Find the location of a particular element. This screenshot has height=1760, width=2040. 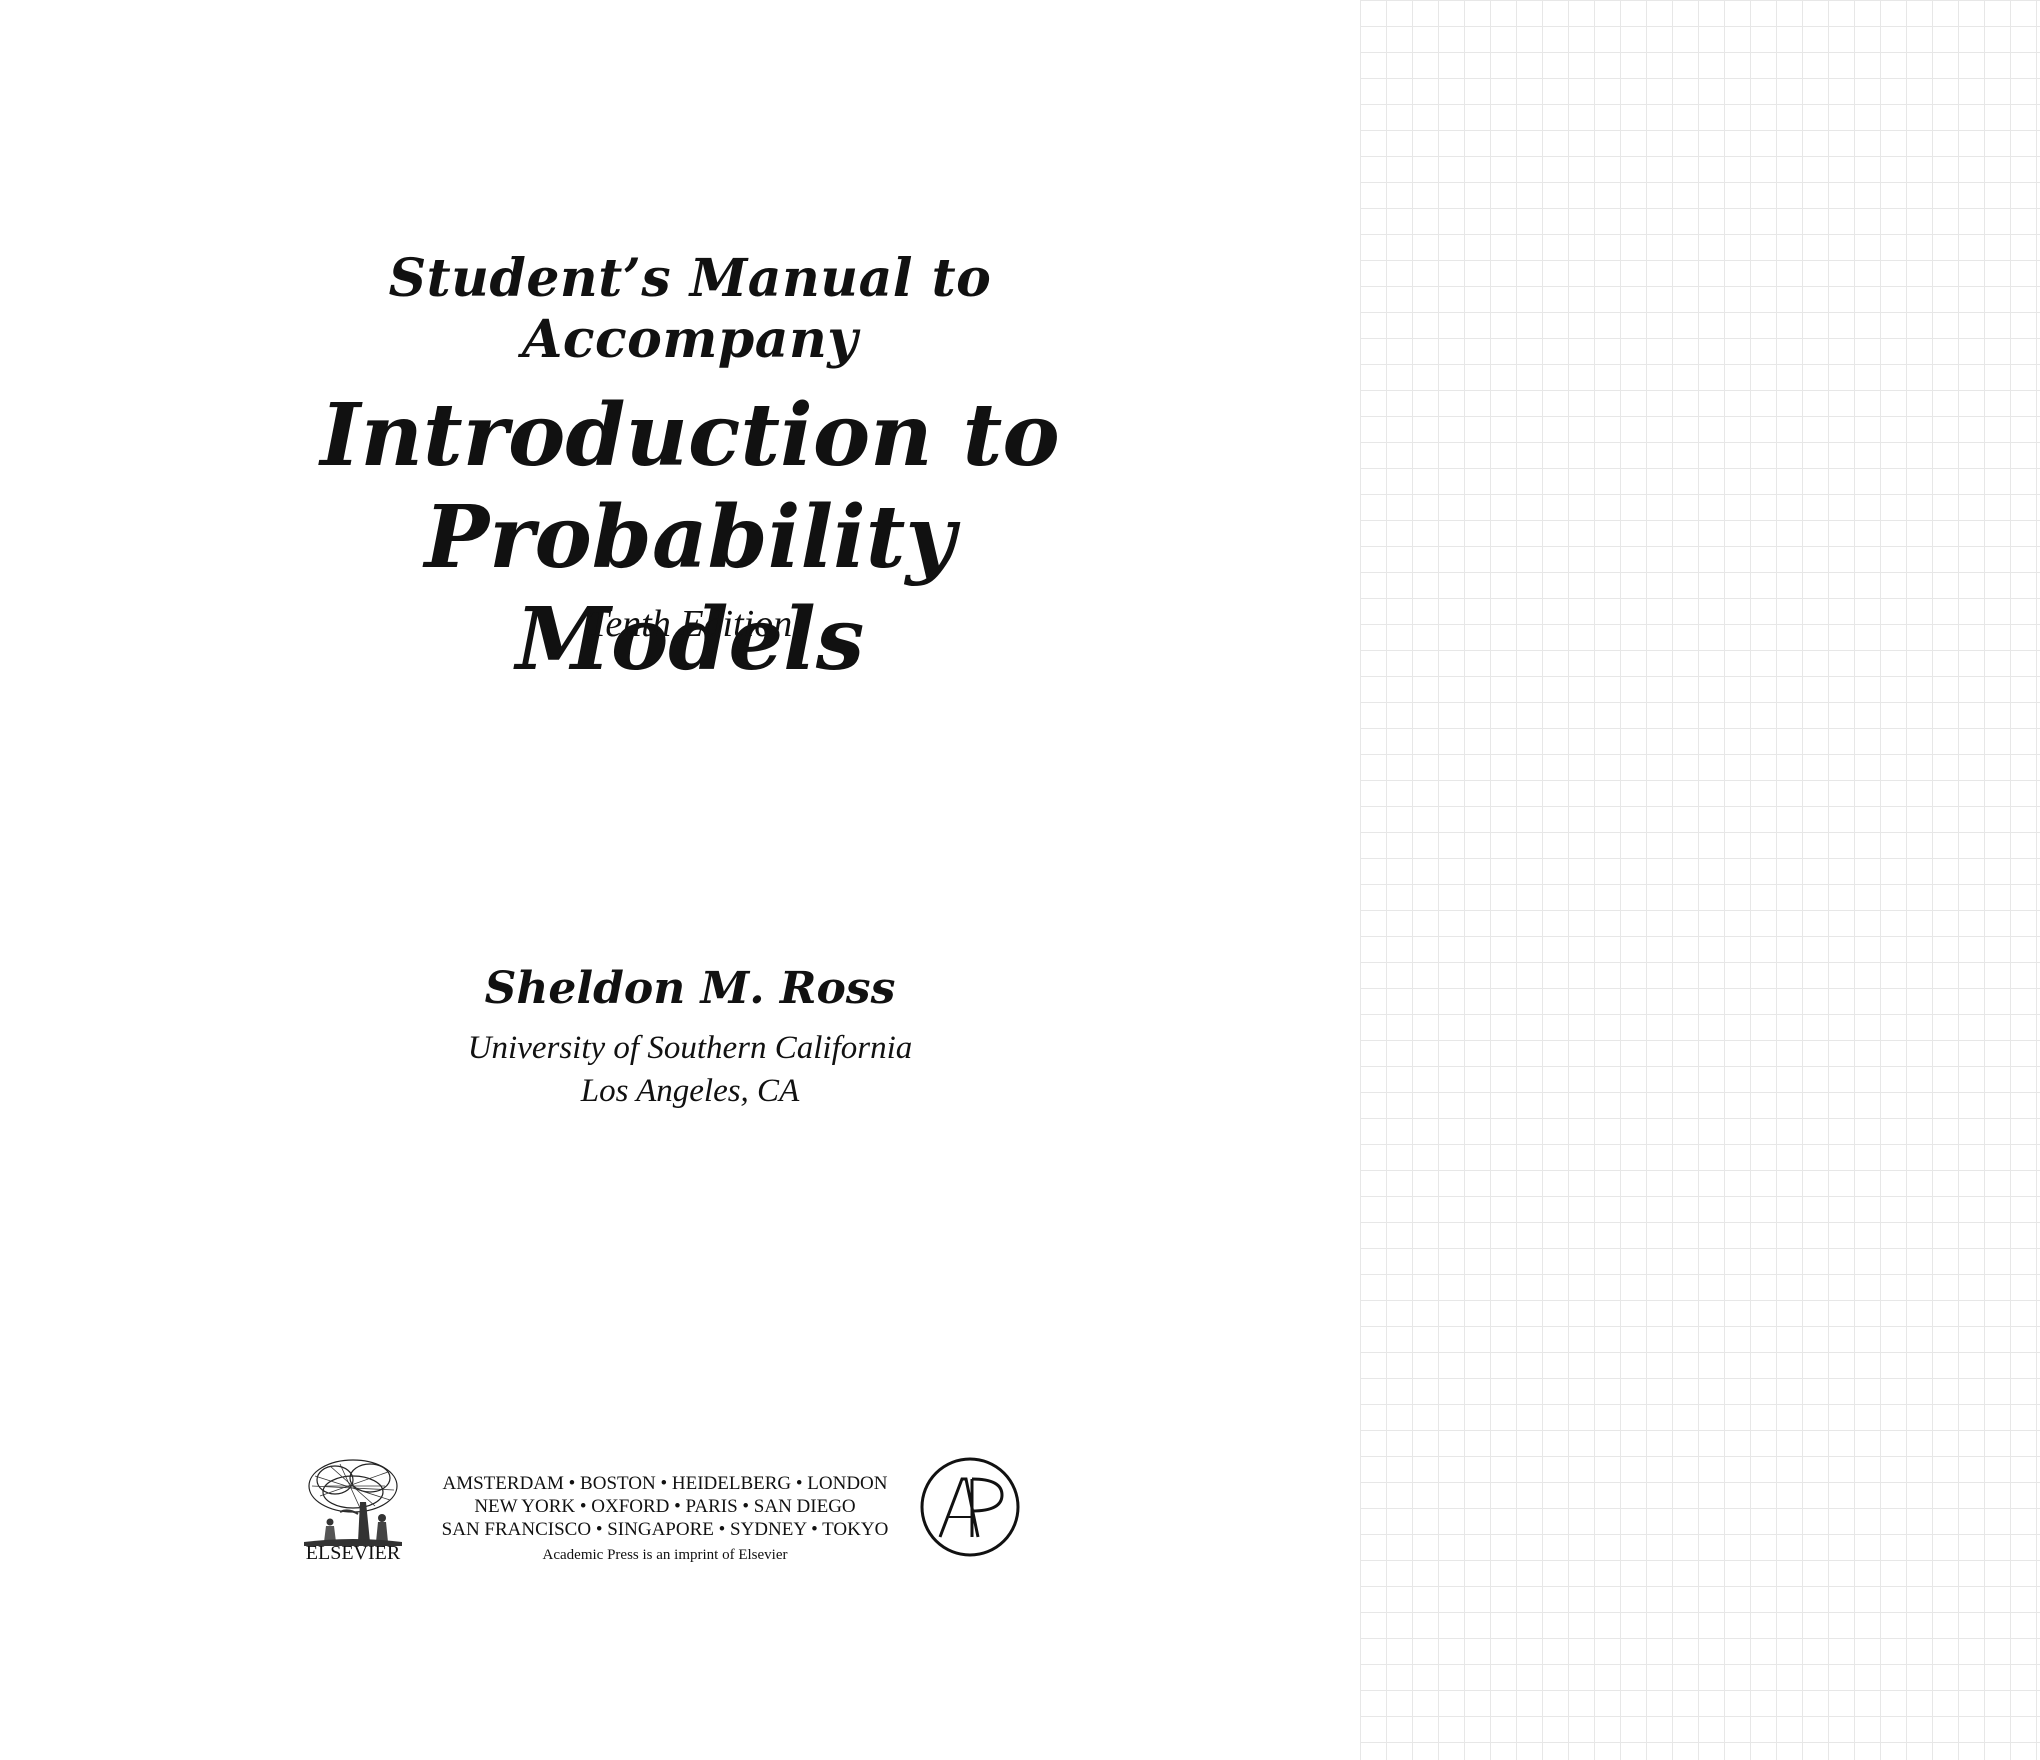

elsevier-wordmark: ELSEVIER is located at coordinates (353, 1553).